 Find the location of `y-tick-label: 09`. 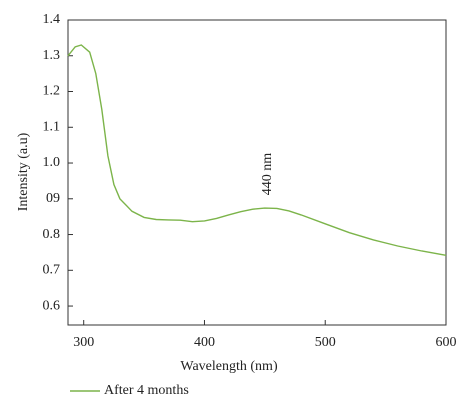

y-tick-label: 09 is located at coordinates (53, 198).